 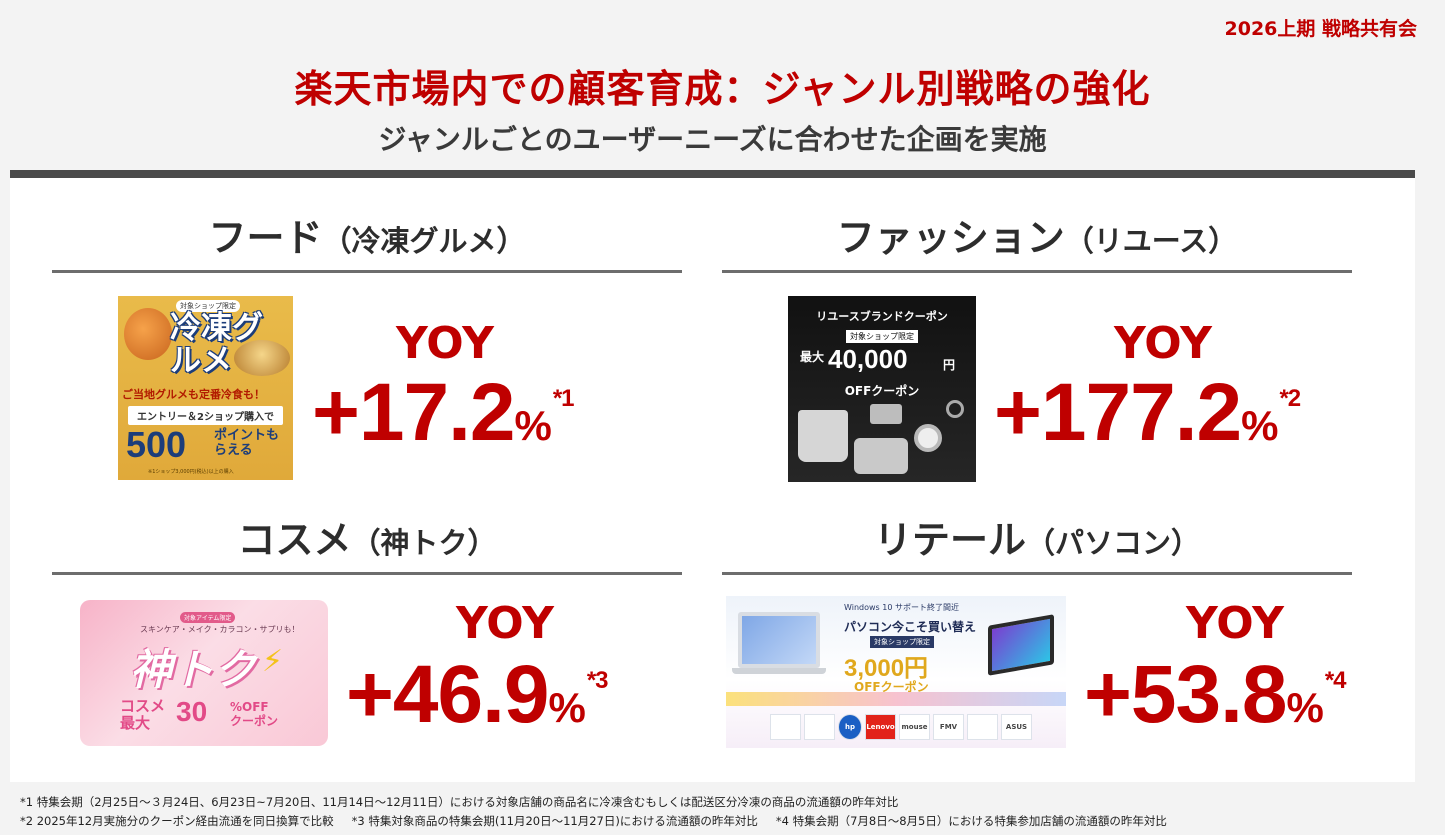 I want to click on banner-note: ※1ショップ3,000円(税込)以上の購入, so click(x=191, y=472).